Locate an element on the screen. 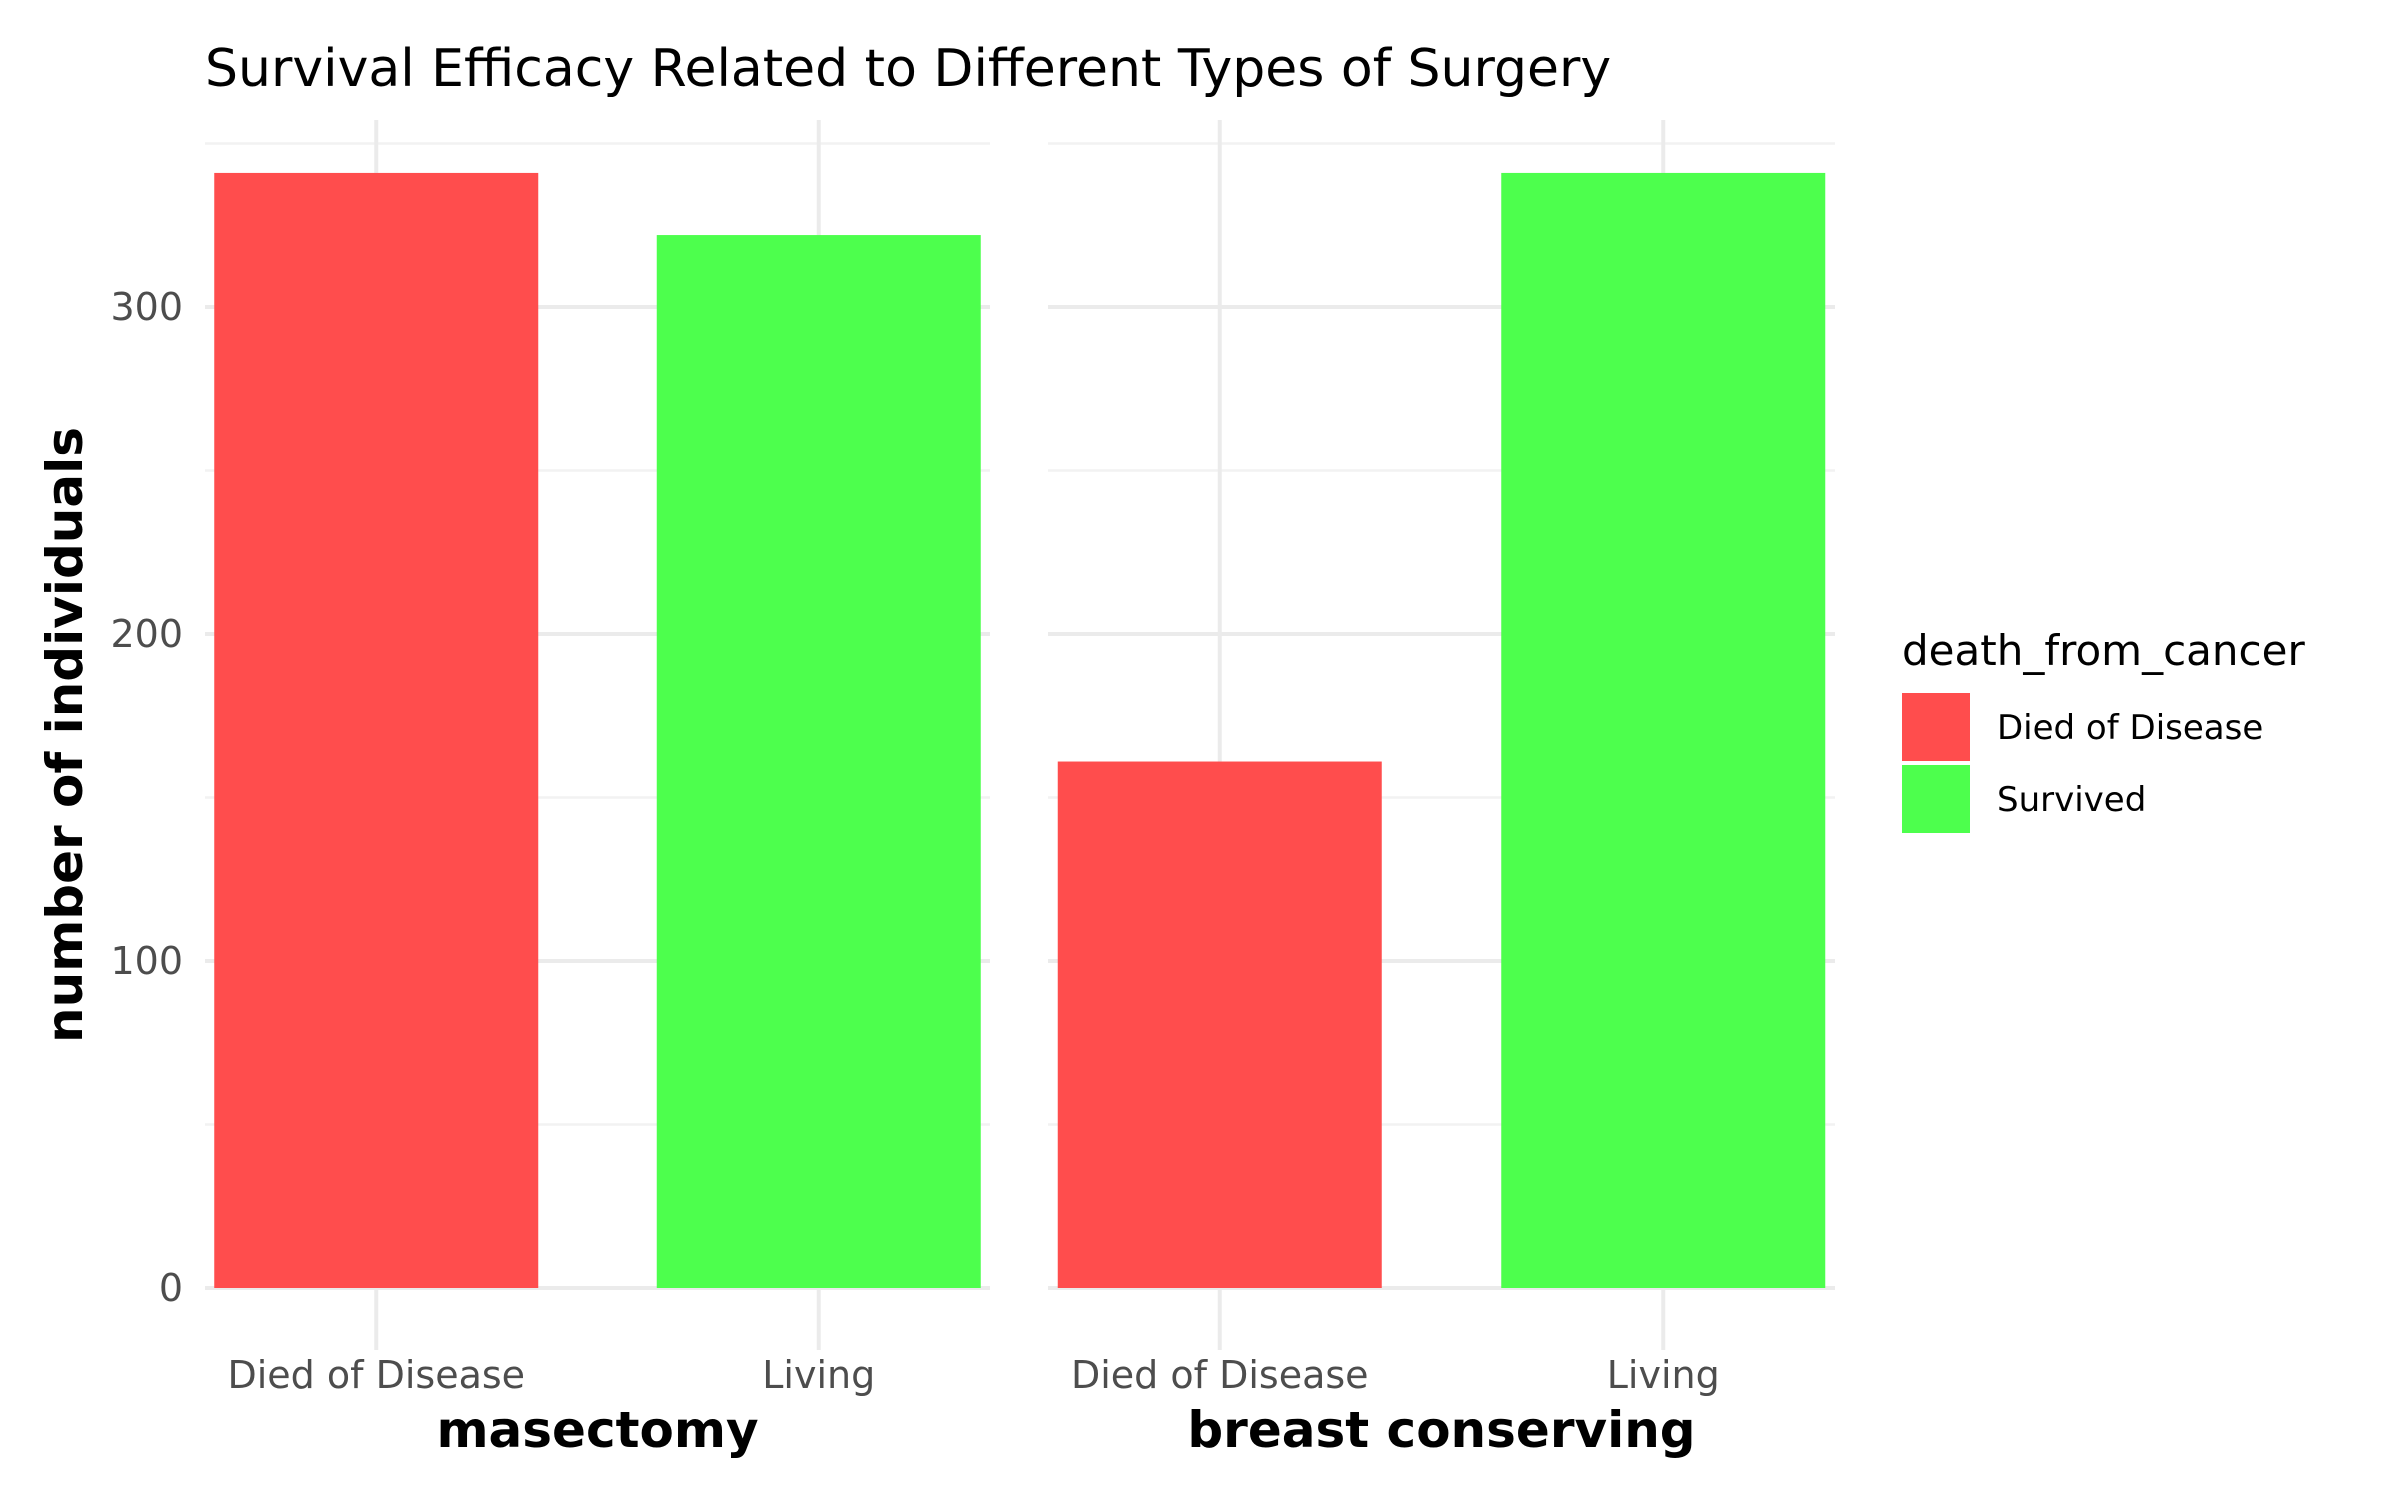 The height and width of the screenshot is (1500, 2400). legend-item: Survived is located at coordinates (2024, 799).